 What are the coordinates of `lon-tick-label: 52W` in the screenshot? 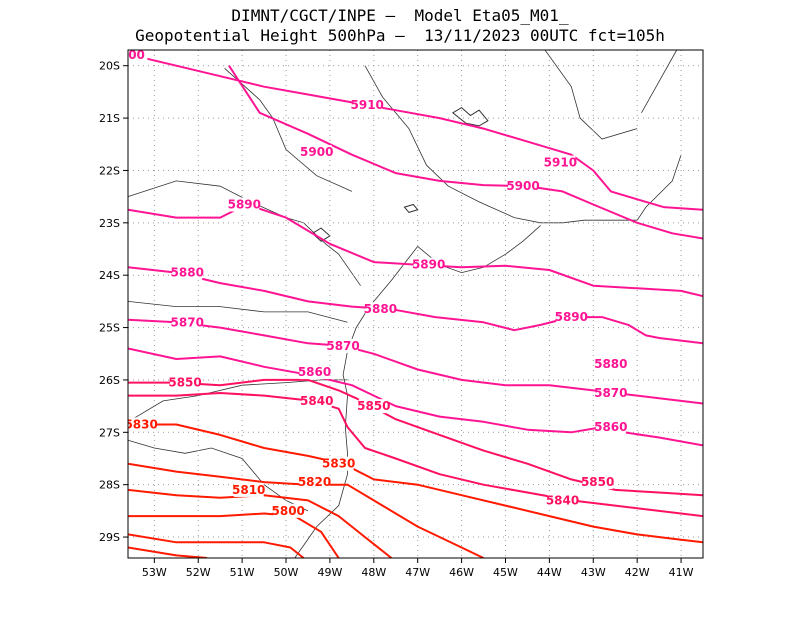 It's located at (198, 572).